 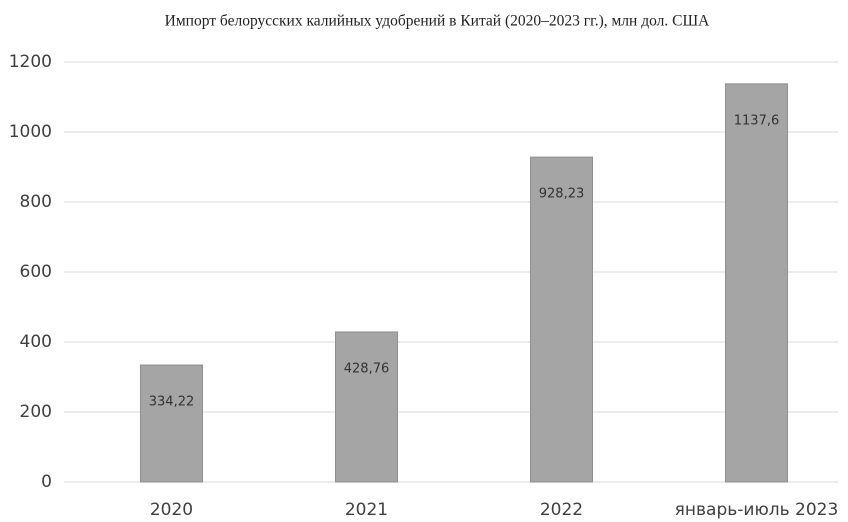 I want to click on y-tick-label: 800, so click(x=36, y=202).